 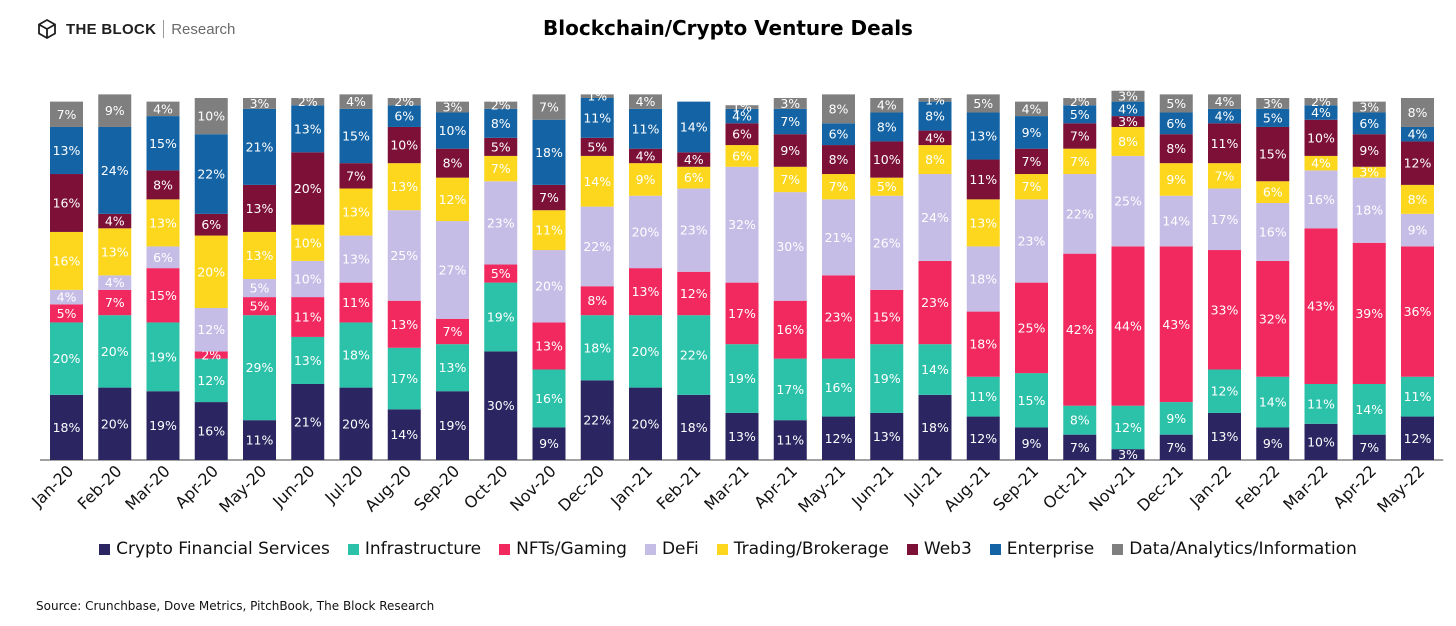 I want to click on x-tick-label: Feb-21, so click(x=679, y=487).